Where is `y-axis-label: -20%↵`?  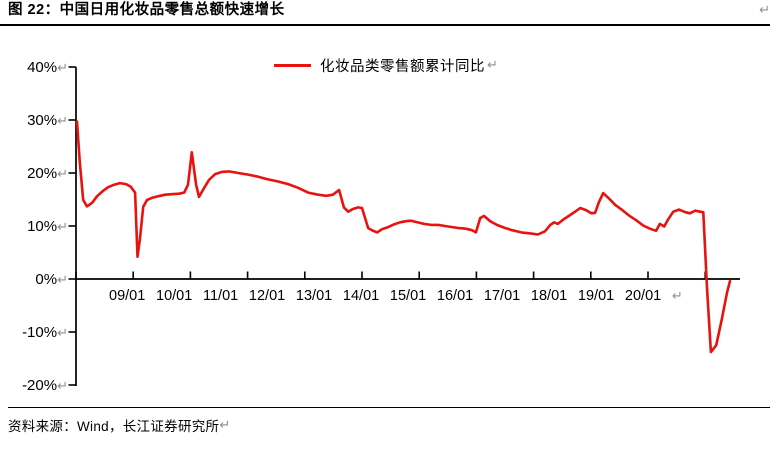 y-axis-label: -20%↵ is located at coordinates (34, 386).